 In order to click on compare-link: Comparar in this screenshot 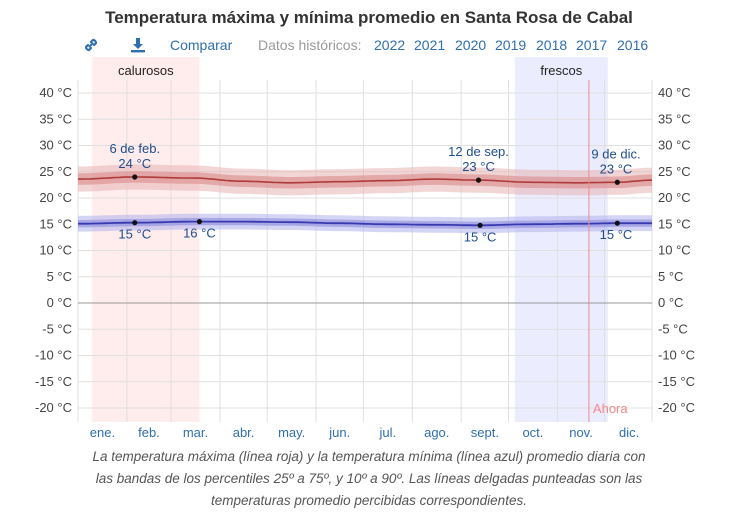, I will do `click(201, 45)`.